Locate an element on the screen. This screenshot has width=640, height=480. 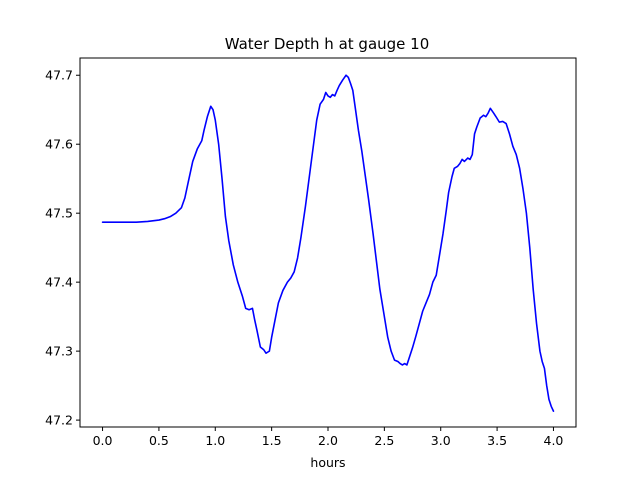
x-tick-label: 2.0 is located at coordinates (328, 440).